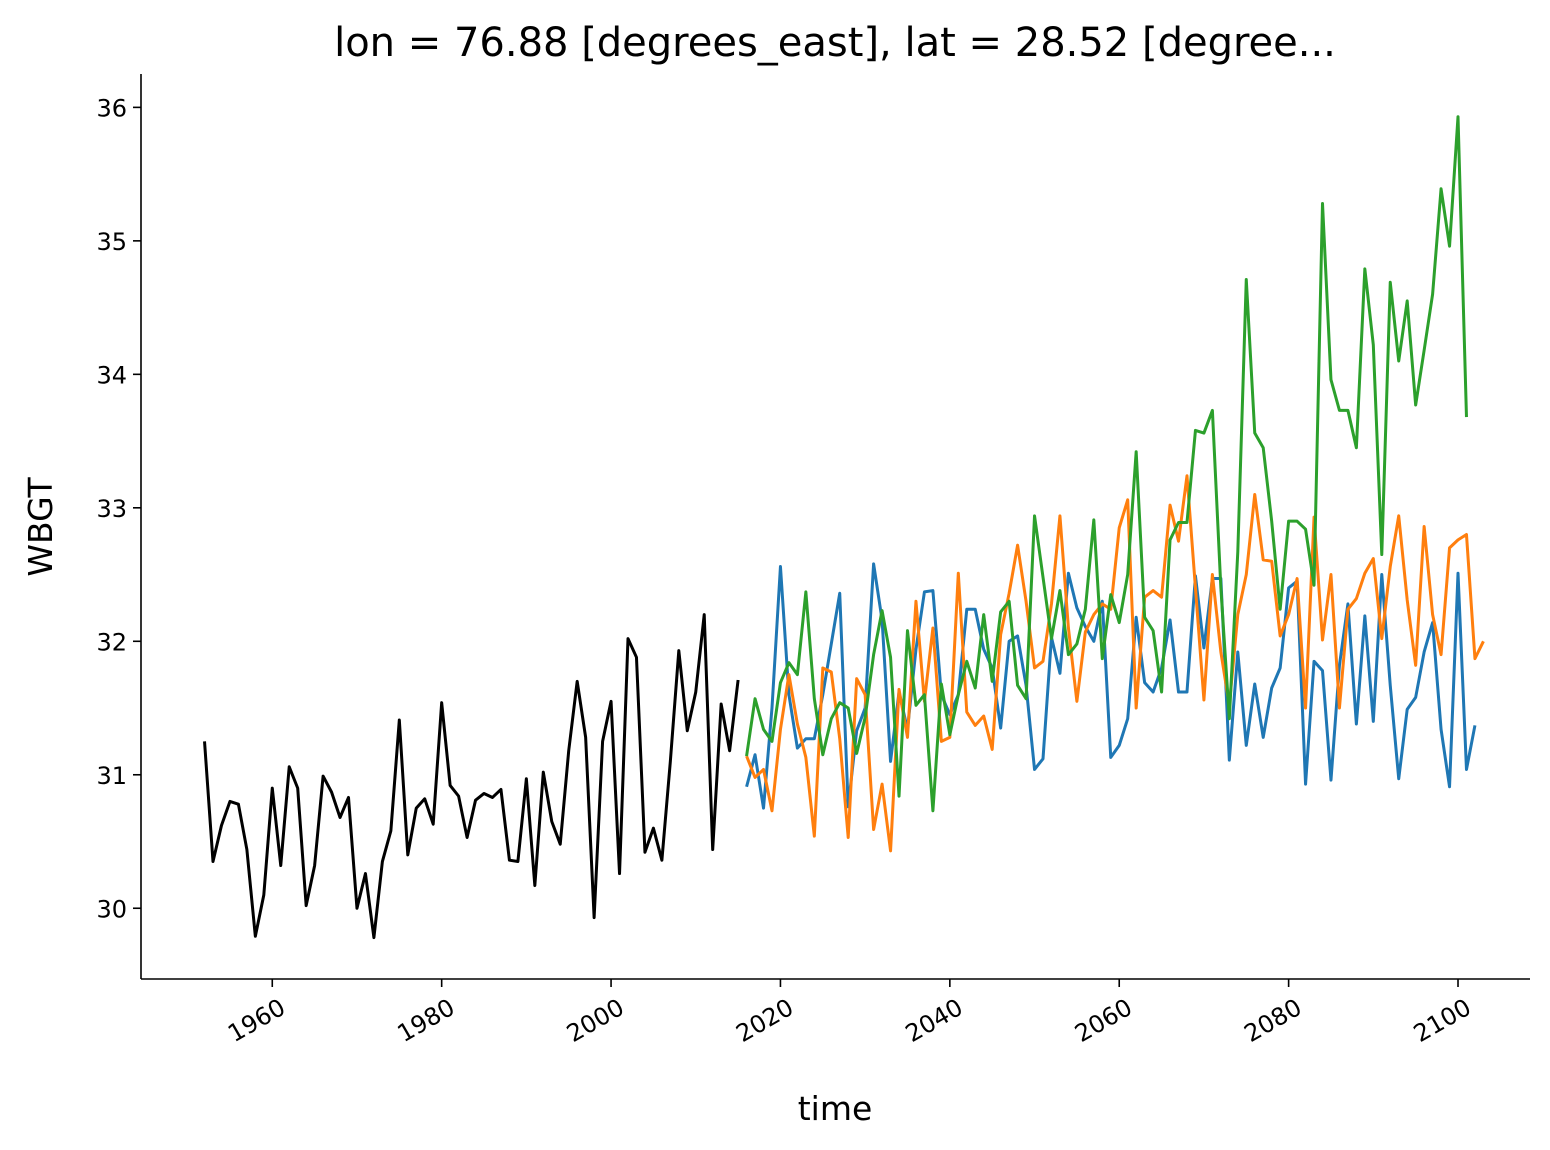 The height and width of the screenshot is (1150, 1550). What do you see at coordinates (111, 776) in the screenshot?
I see `y-tick-label: 31` at bounding box center [111, 776].